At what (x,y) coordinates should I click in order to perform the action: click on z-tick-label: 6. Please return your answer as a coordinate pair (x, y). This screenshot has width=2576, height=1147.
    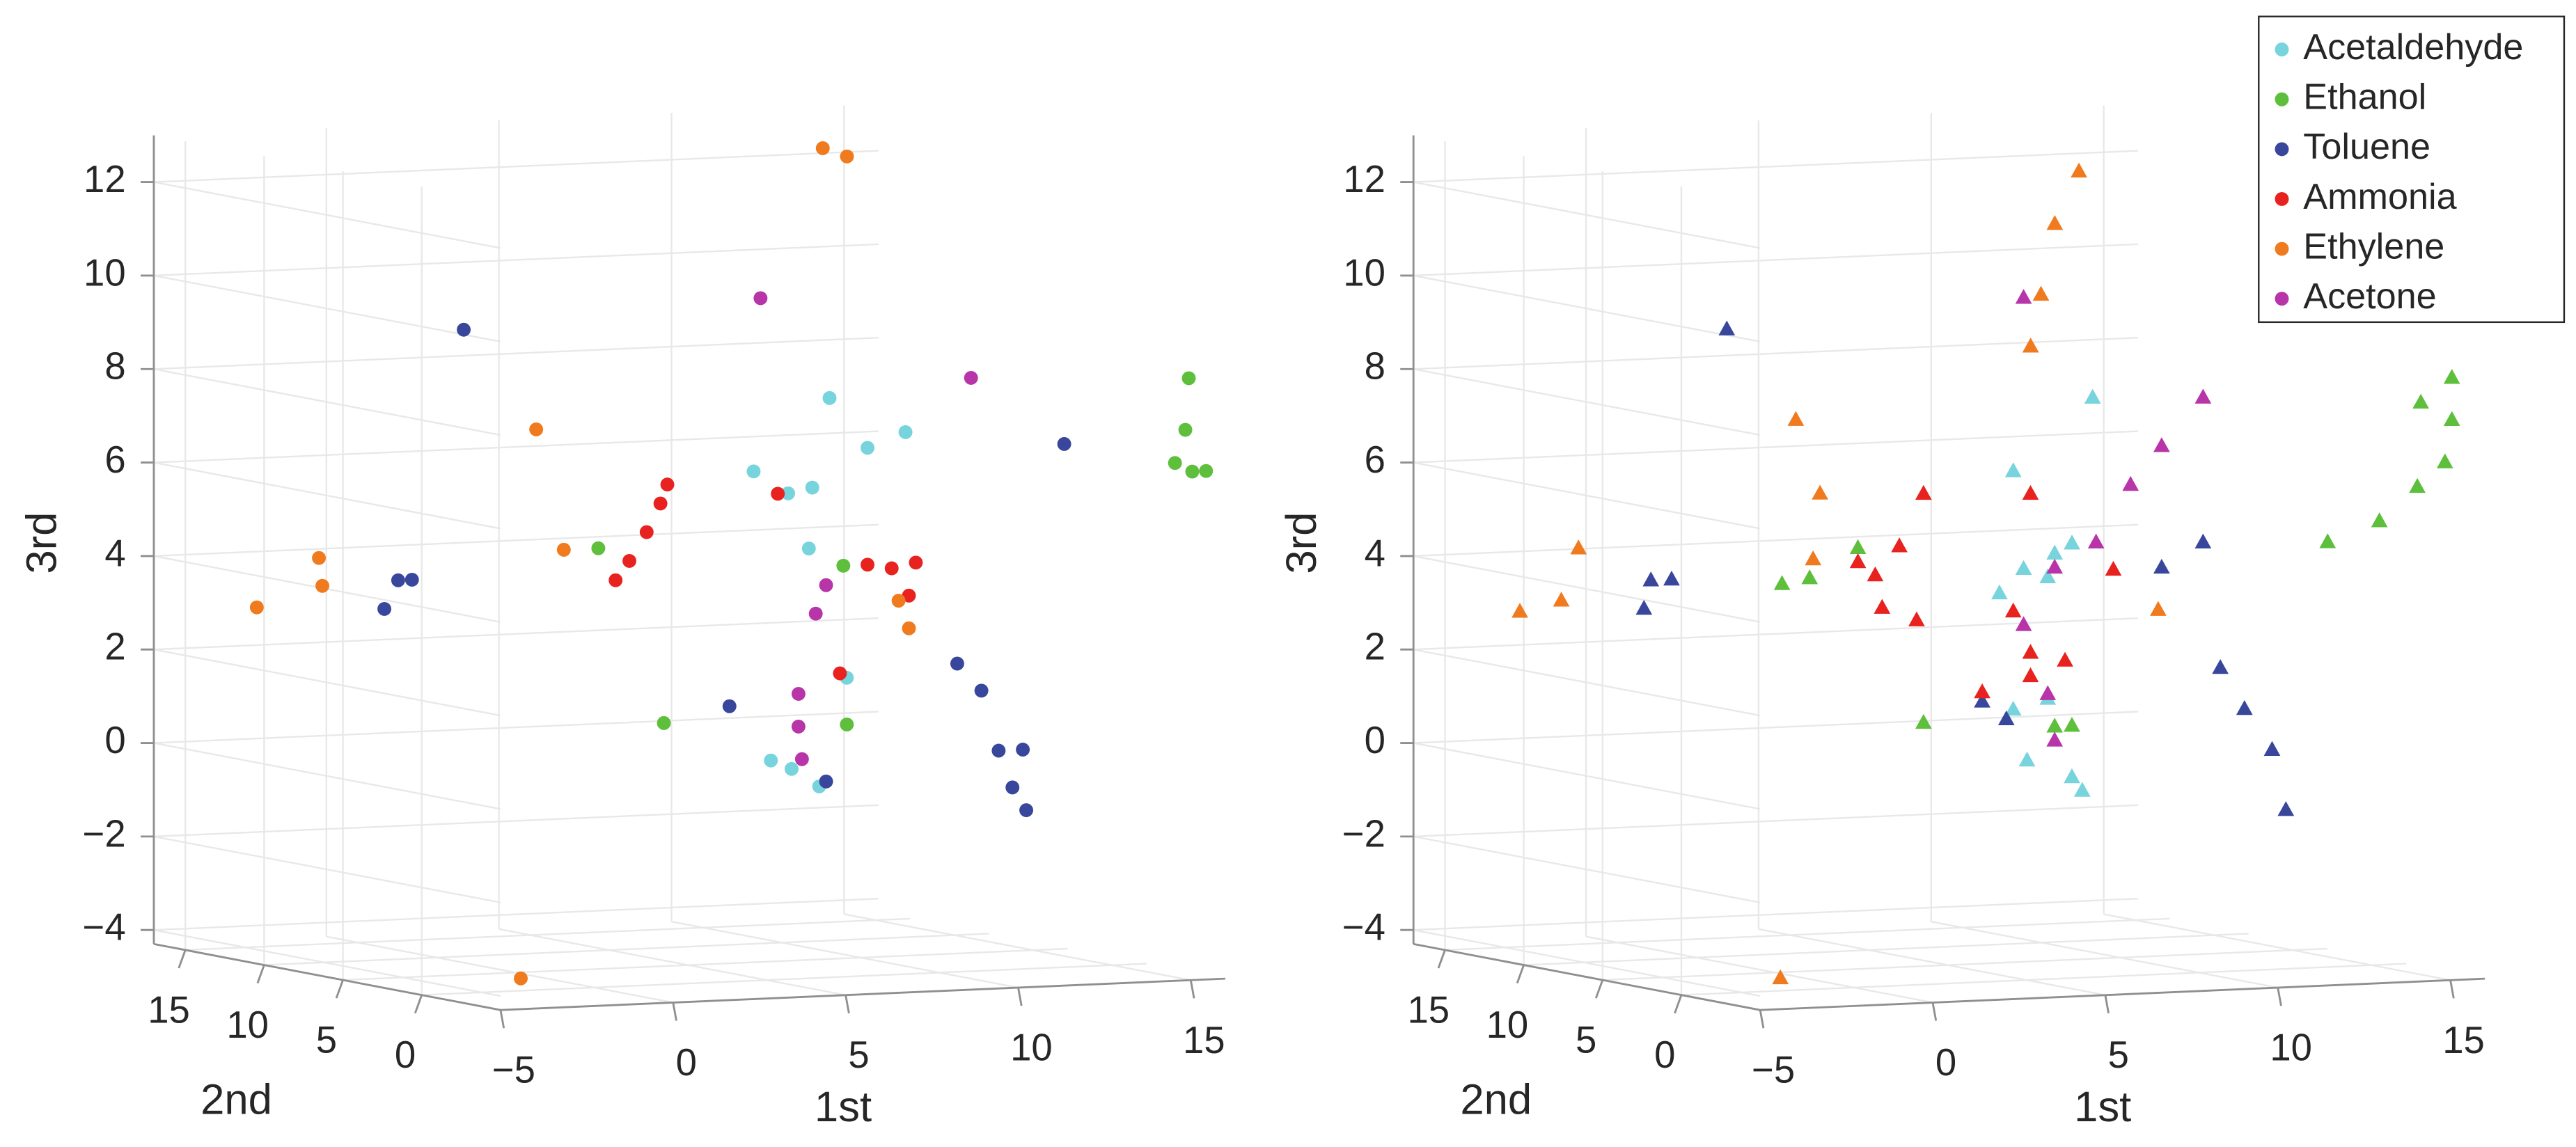
    Looking at the image, I should click on (1375, 459).